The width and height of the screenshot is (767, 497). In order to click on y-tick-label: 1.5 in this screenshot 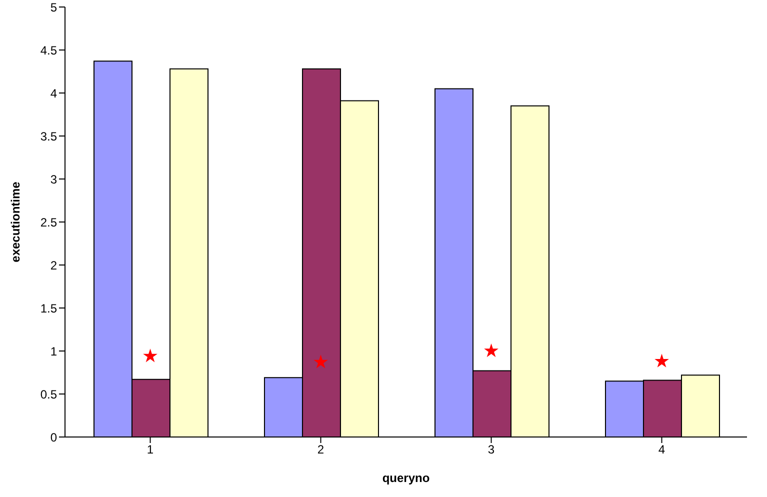, I will do `click(49, 308)`.